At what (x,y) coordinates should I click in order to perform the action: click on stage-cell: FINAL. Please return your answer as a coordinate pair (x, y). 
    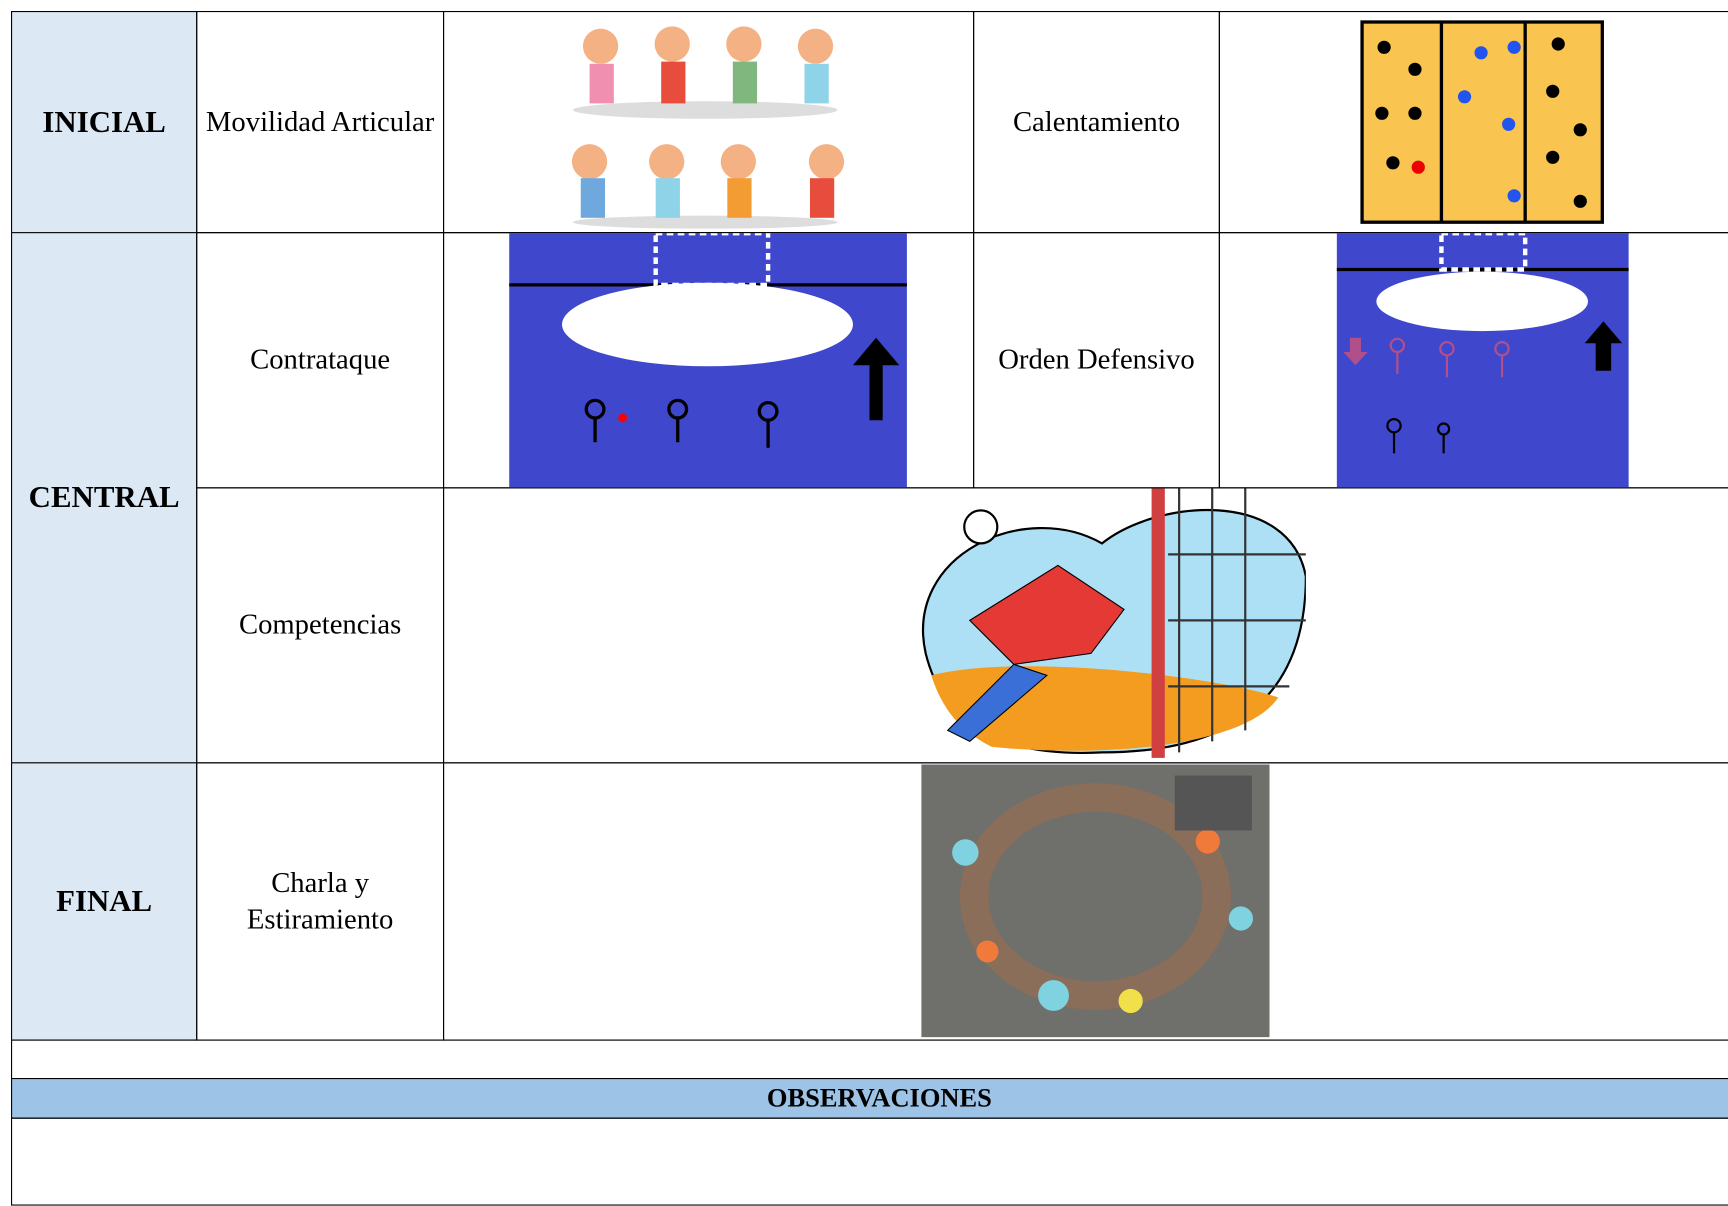
    Looking at the image, I should click on (104, 901).